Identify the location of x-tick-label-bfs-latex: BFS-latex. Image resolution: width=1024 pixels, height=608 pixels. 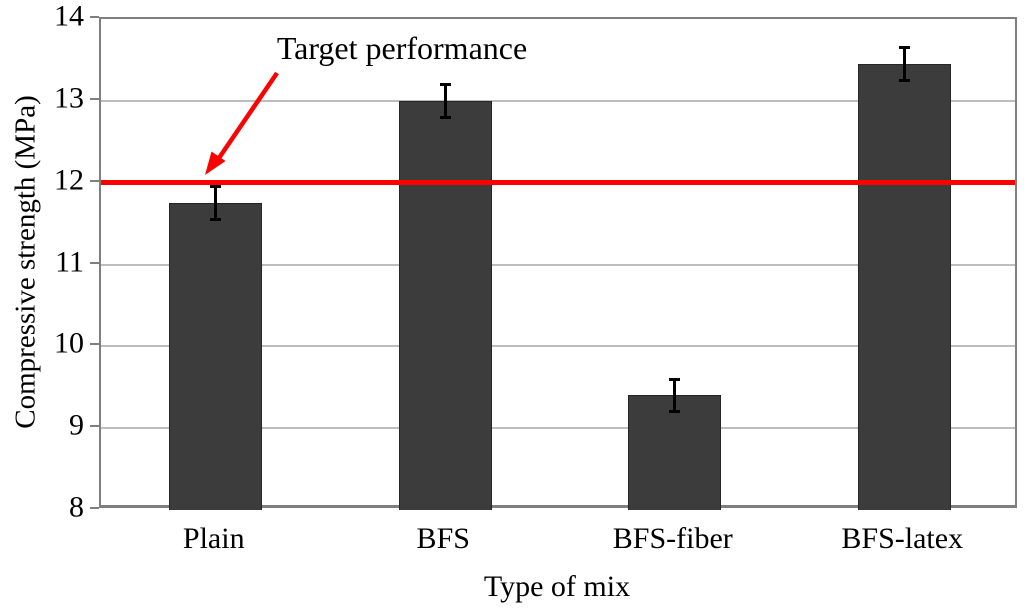
(902, 538).